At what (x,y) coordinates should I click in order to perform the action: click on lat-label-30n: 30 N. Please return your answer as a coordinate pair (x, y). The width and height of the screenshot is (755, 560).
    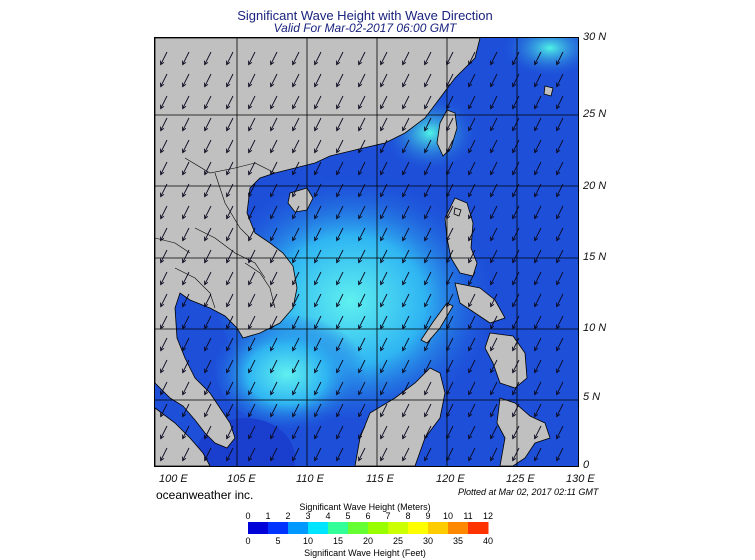
    Looking at the image, I should click on (595, 37).